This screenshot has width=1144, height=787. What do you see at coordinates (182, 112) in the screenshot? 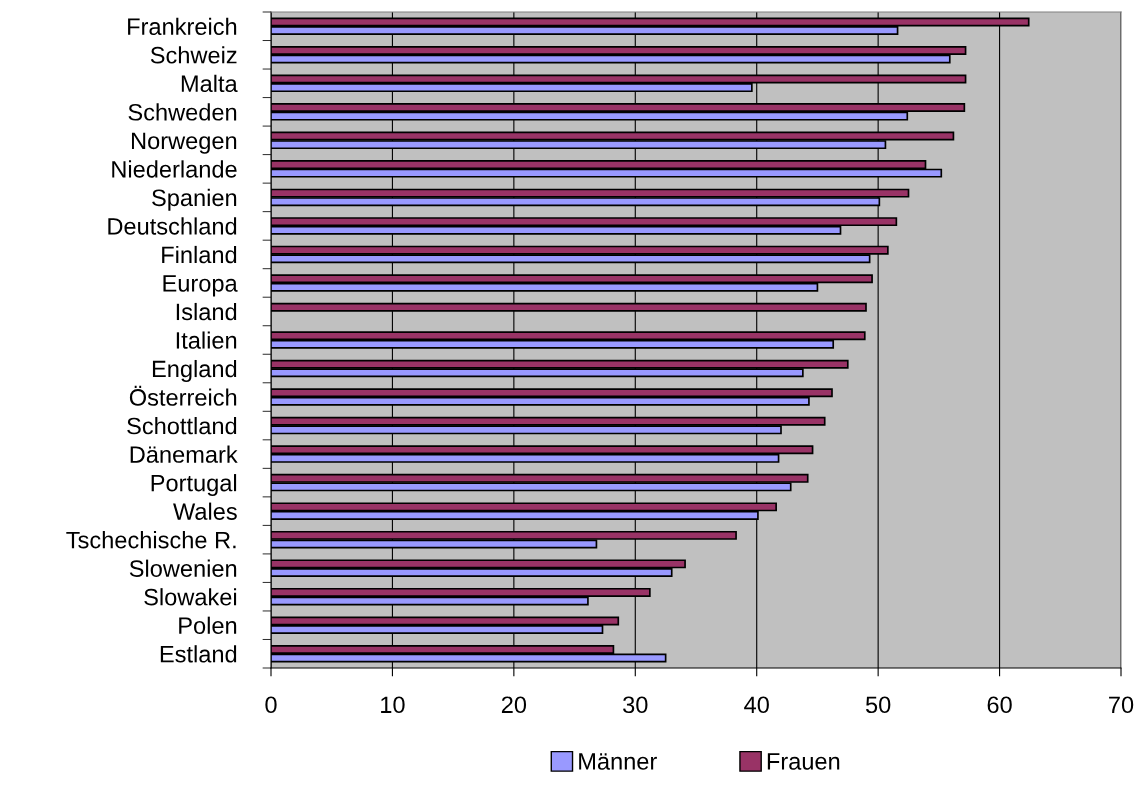
I see `y-tick-label: Schweden` at bounding box center [182, 112].